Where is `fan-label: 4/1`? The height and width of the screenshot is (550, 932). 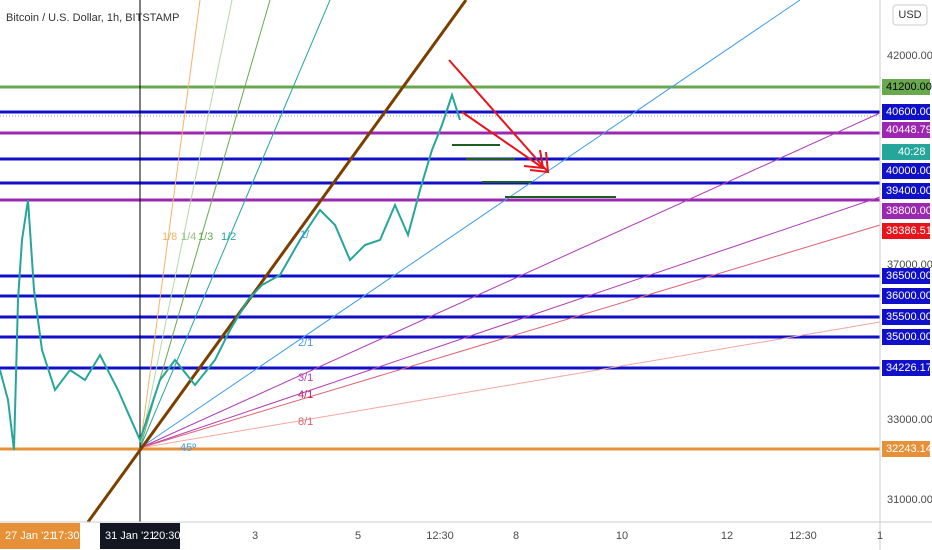
fan-label: 4/1 is located at coordinates (305, 395).